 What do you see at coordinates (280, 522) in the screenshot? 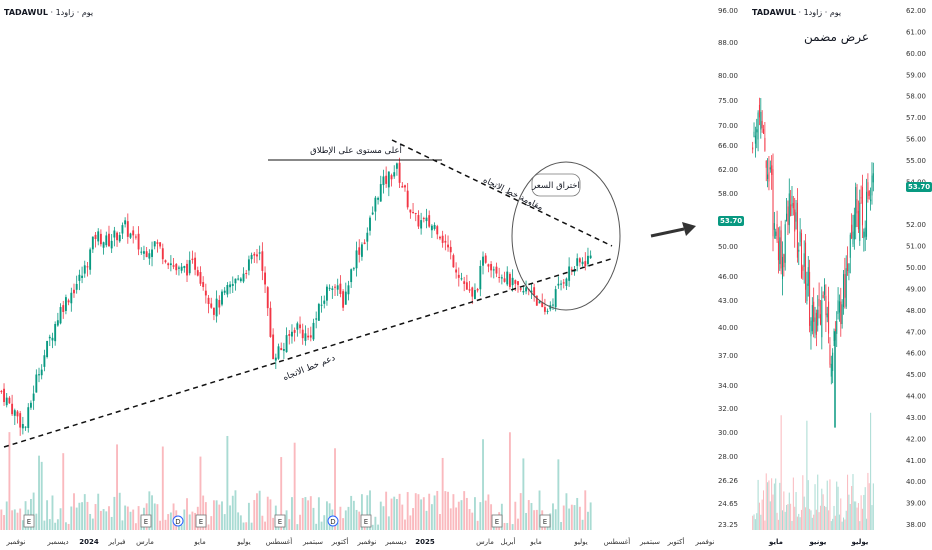
I see `earnings-letter: E` at bounding box center [280, 522].